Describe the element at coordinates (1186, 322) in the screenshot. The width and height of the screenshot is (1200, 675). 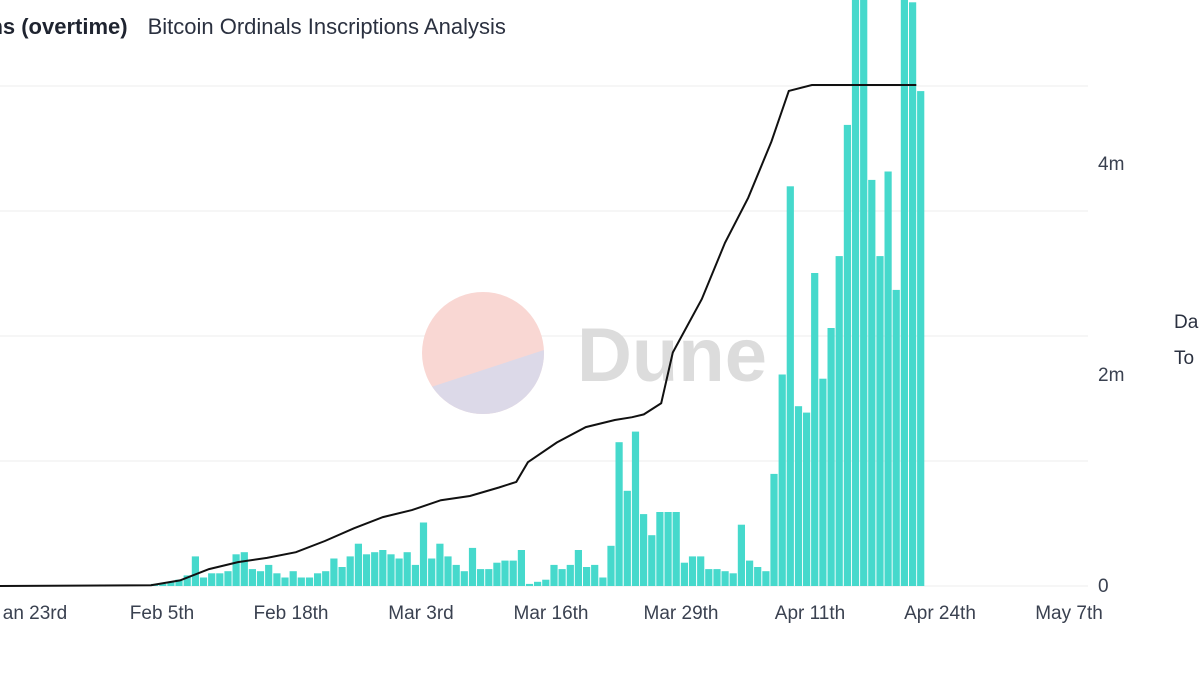
I see `legend-item-daily: Da` at that location.